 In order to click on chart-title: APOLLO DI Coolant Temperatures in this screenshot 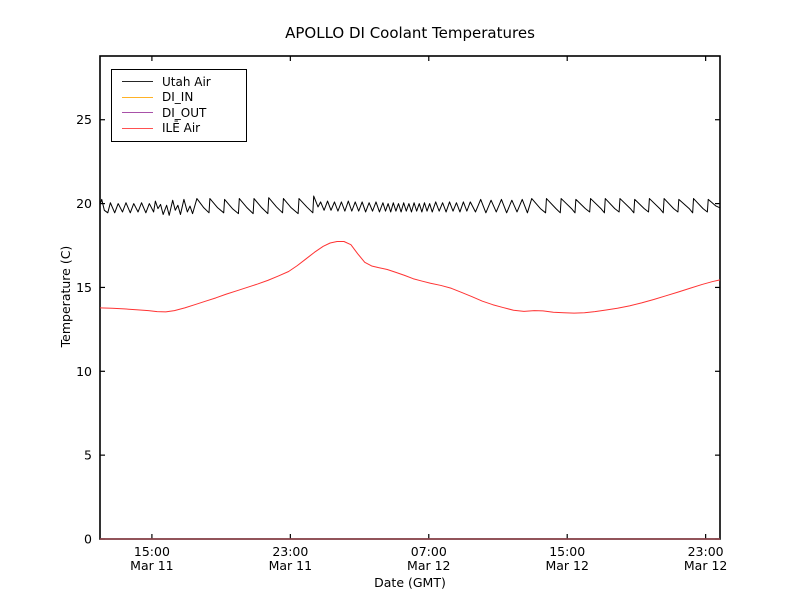, I will do `click(410, 33)`.